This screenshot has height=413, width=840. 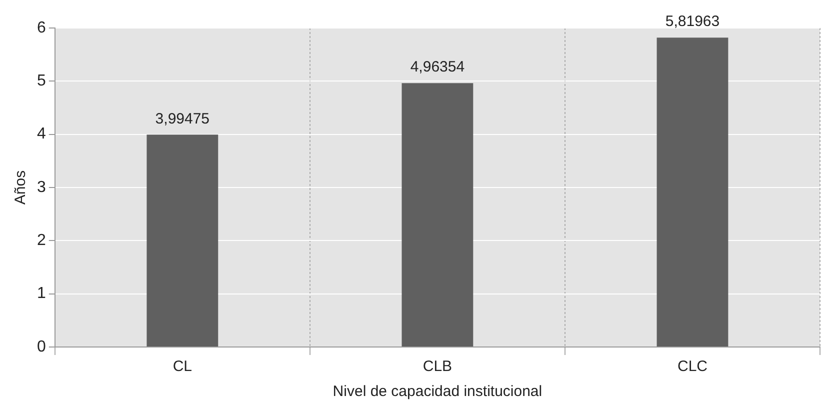 I want to click on y-tick-label: 0, so click(x=41, y=347).